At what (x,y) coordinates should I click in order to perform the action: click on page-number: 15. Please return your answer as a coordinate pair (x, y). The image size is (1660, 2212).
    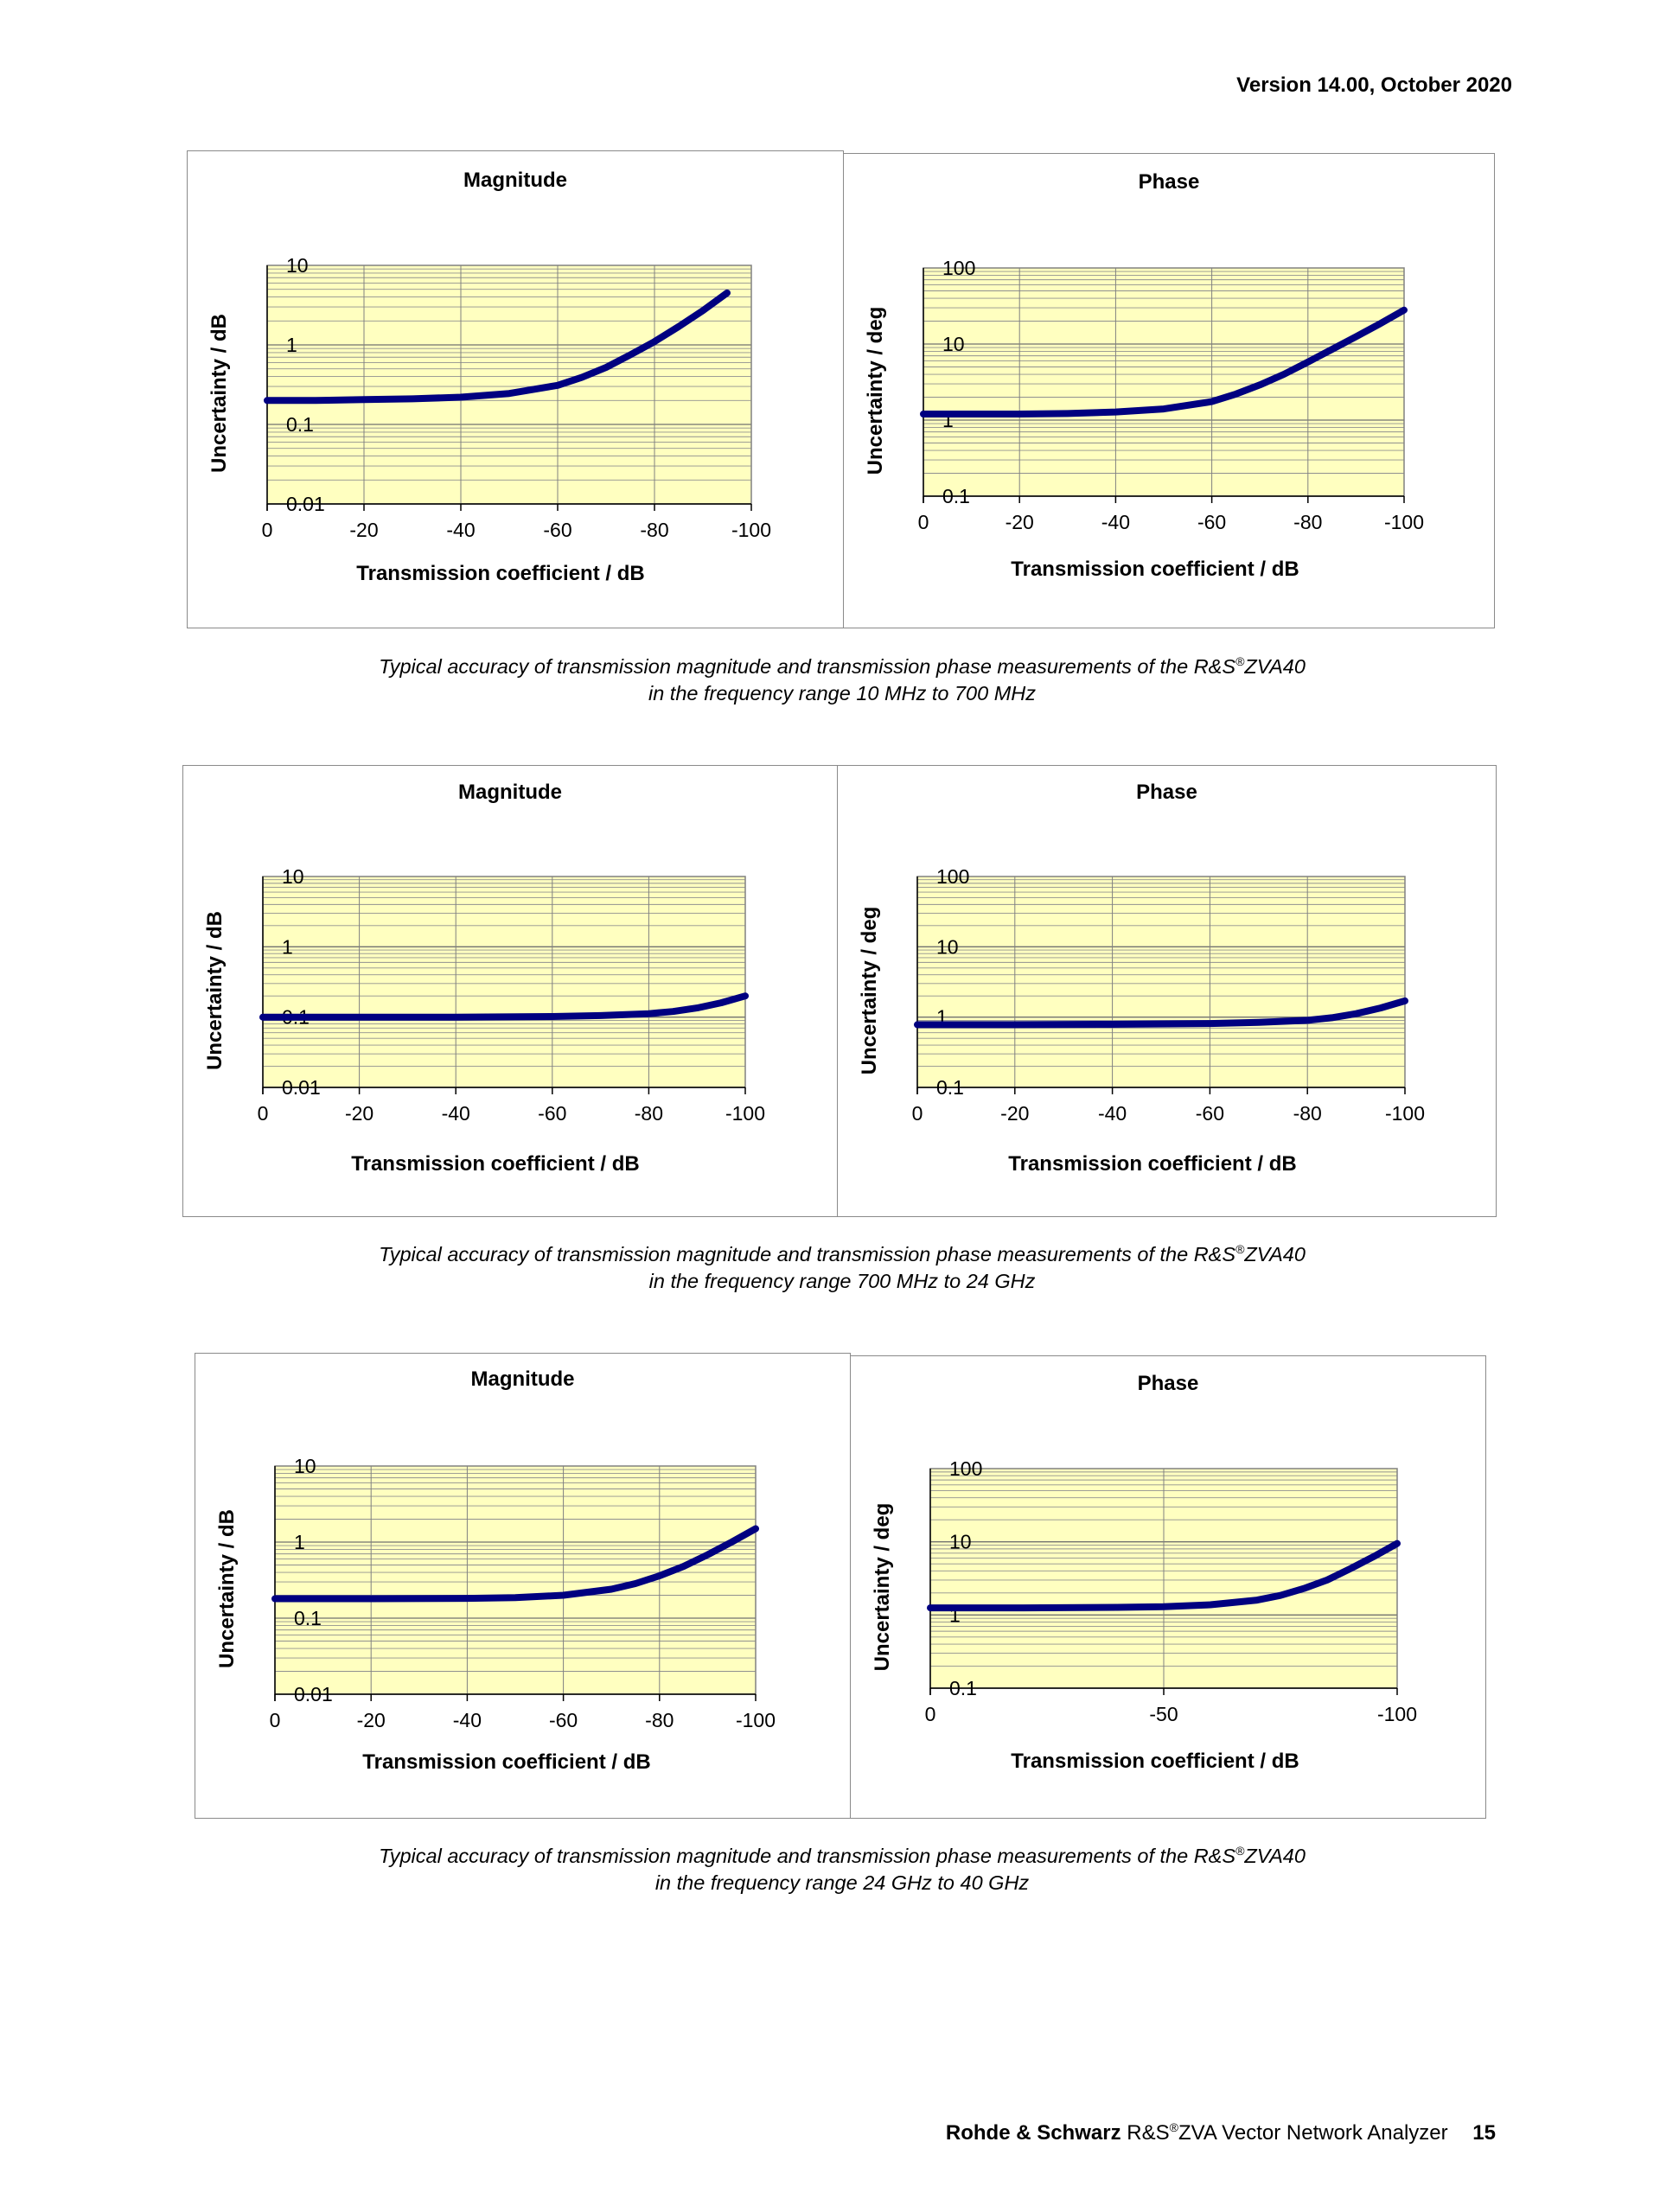
    Looking at the image, I should click on (1484, 2133).